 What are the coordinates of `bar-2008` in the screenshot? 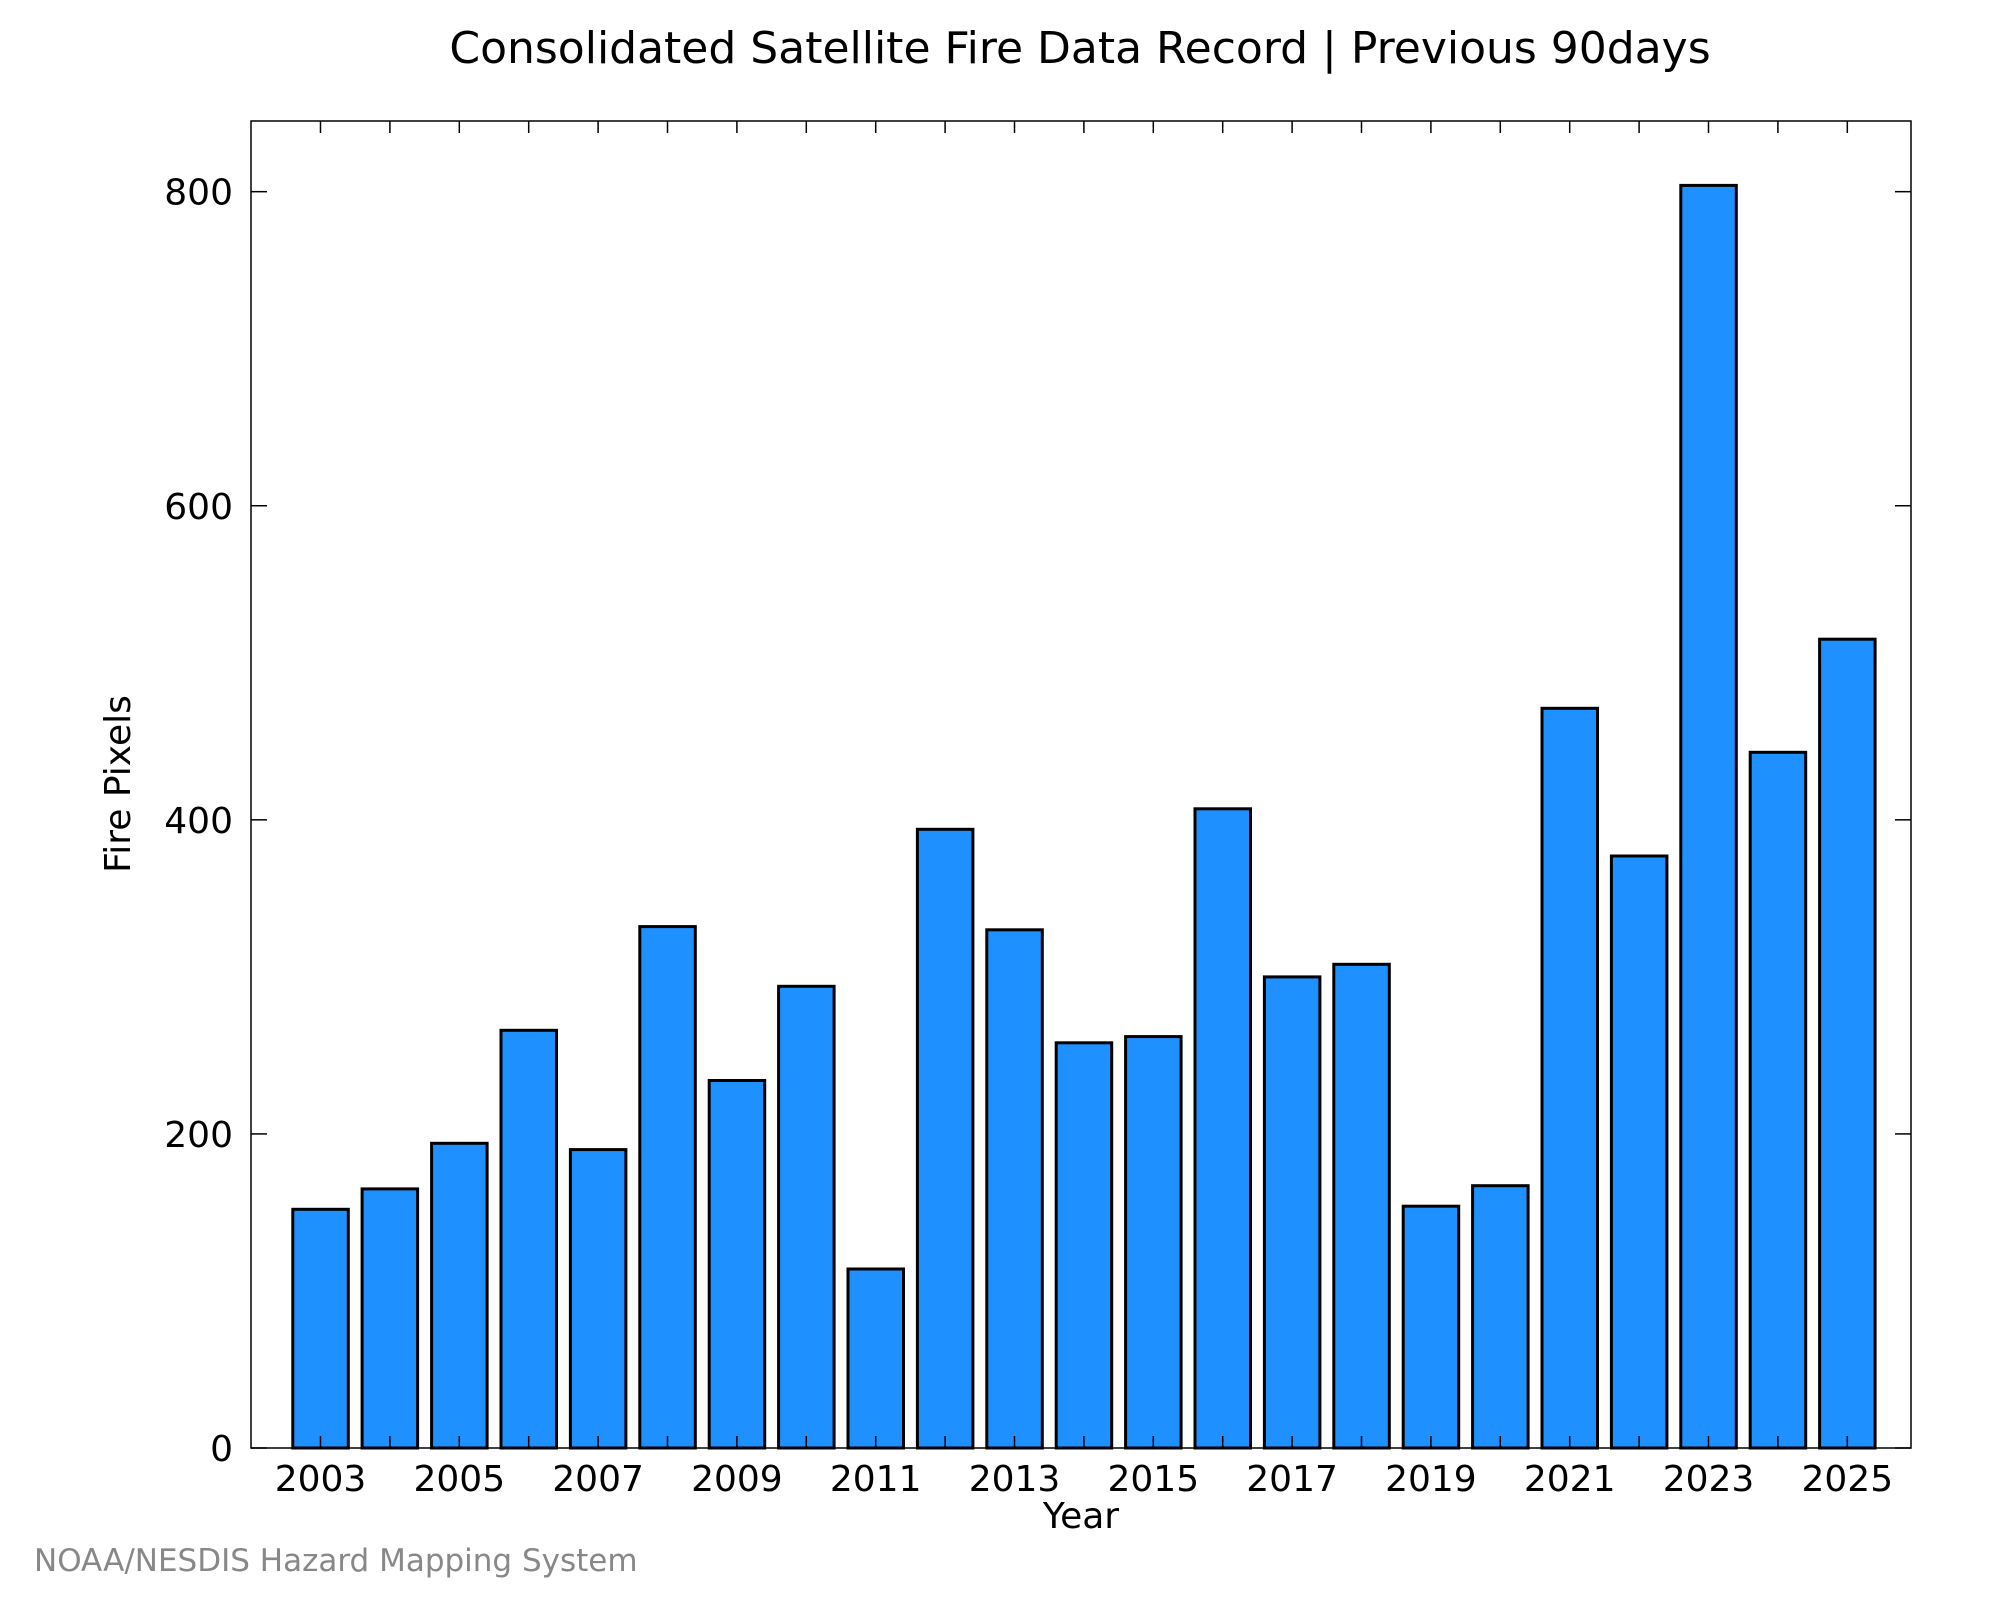 It's located at (667, 1187).